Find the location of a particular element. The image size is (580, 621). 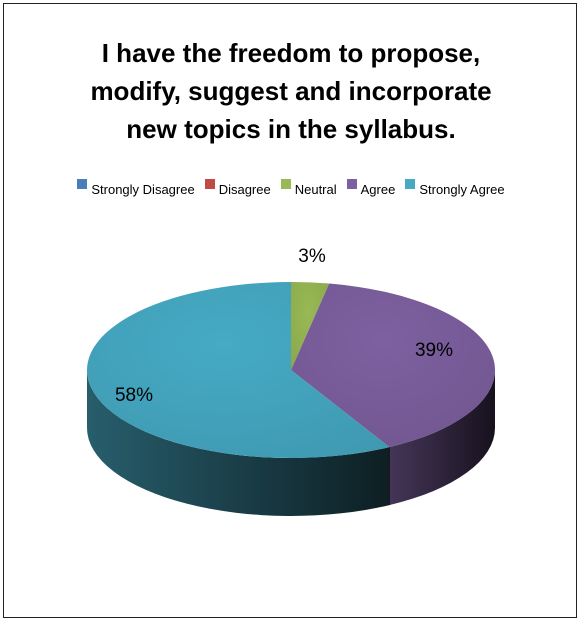

legend-swatch-strongly-disagree is located at coordinates (82, 184).